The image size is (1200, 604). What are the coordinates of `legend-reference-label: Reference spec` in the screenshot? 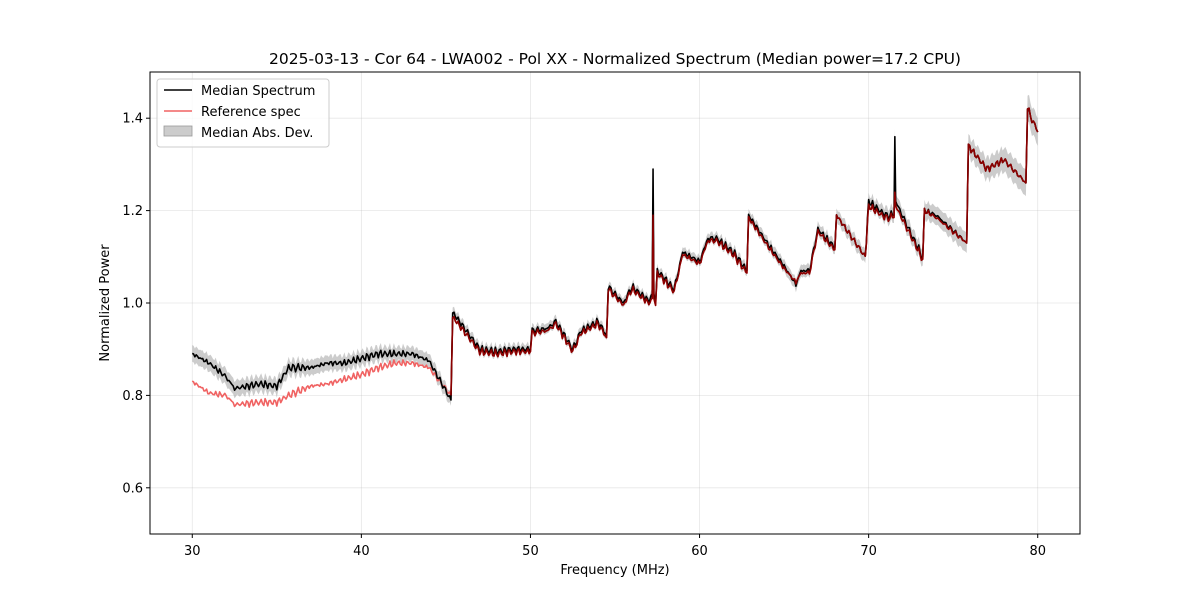 It's located at (251, 112).